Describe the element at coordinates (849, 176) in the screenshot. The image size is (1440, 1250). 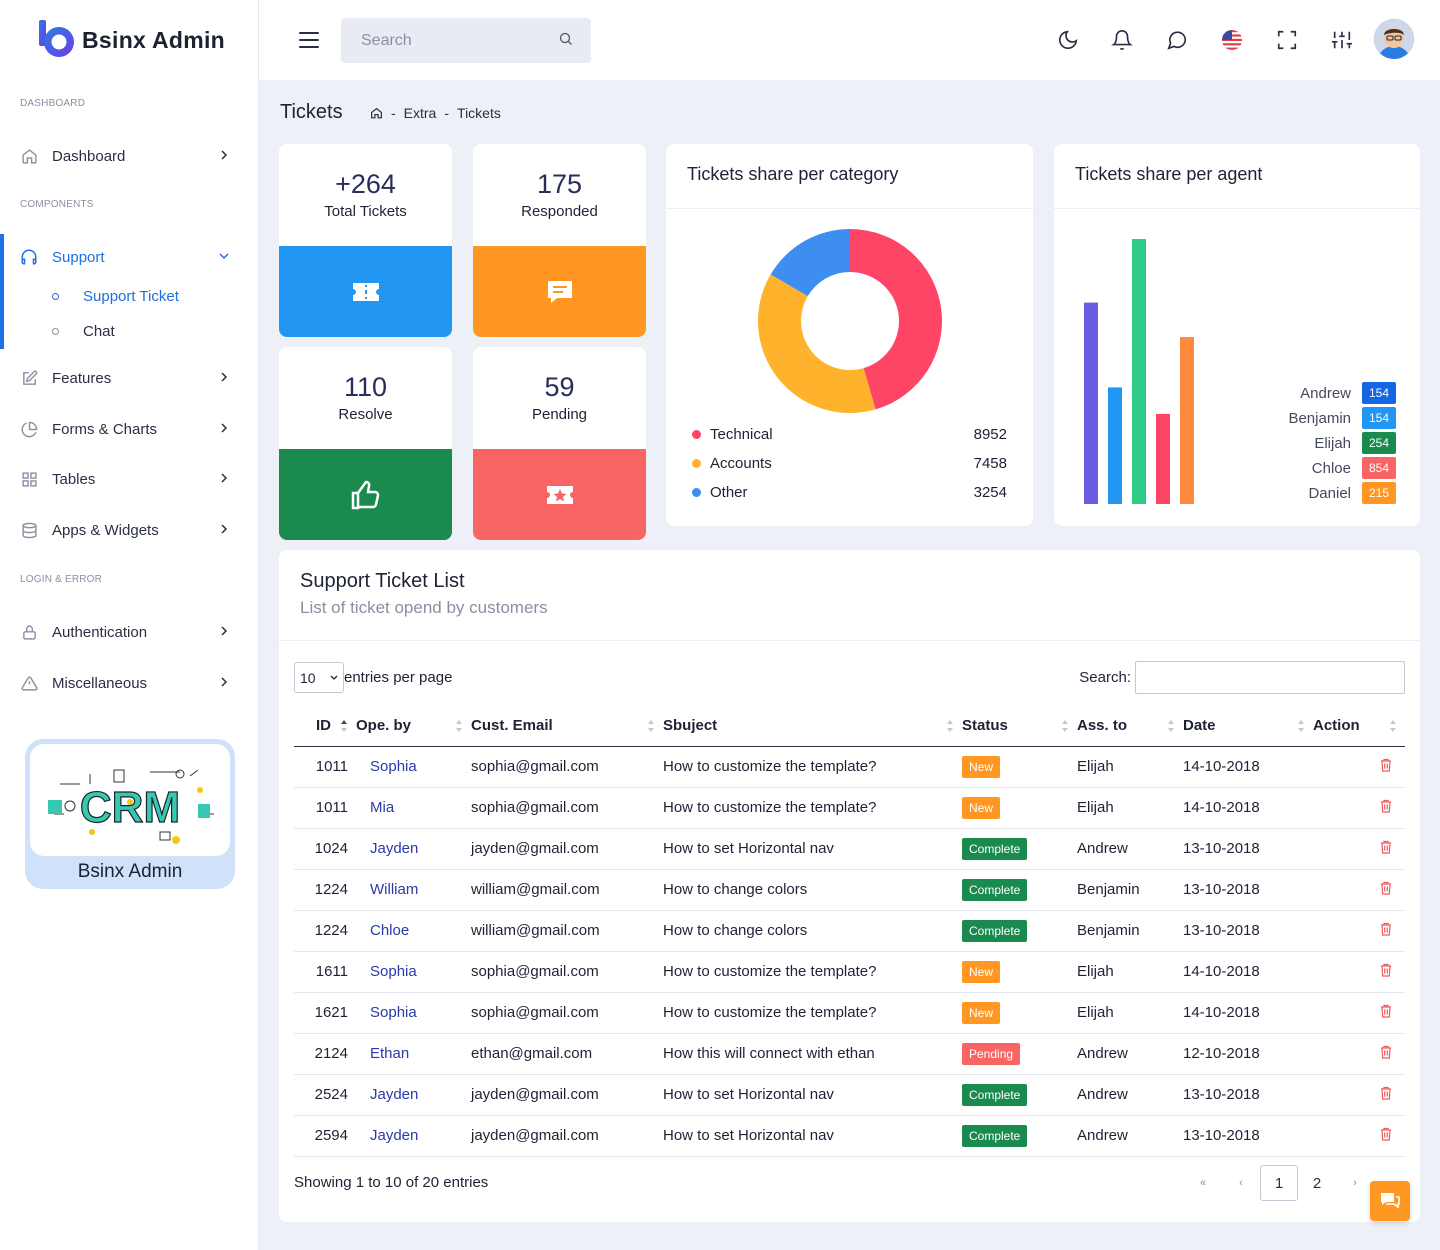
I see `panel-title: Tickets share per category` at that location.